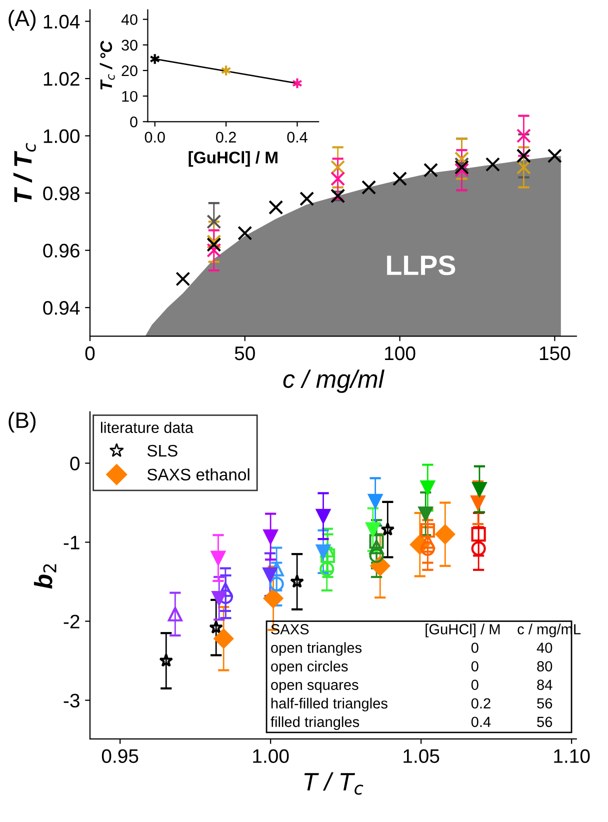  What do you see at coordinates (90, 353) in the screenshot?
I see `x-tick-label: 0` at bounding box center [90, 353].